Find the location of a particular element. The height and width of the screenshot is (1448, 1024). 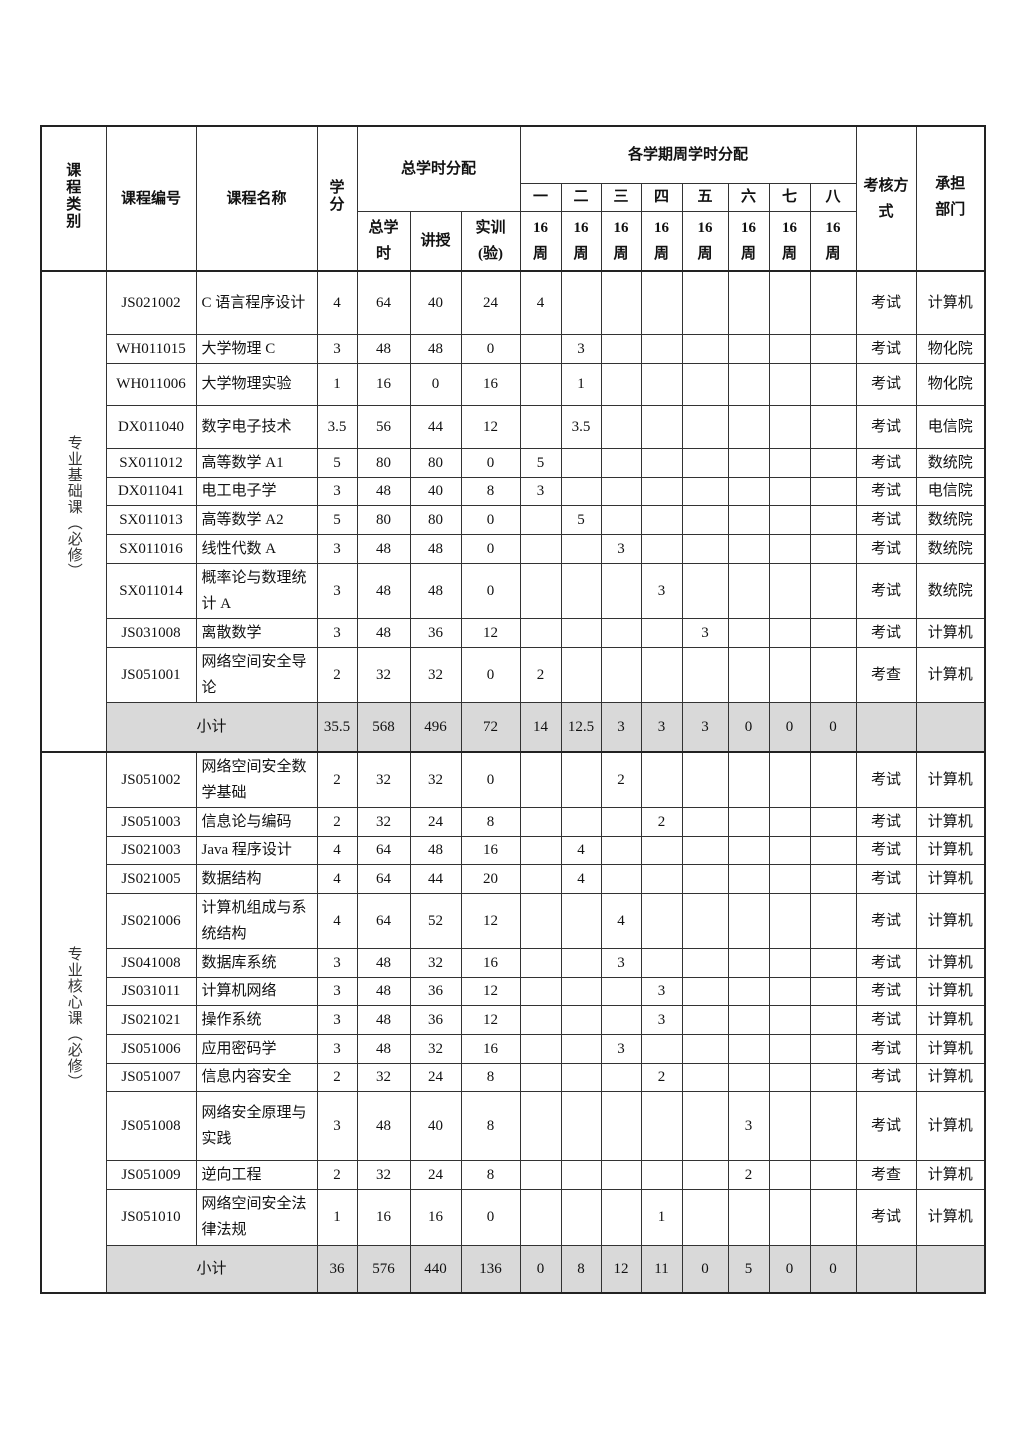

lab-hours: 20 is located at coordinates (490, 878).